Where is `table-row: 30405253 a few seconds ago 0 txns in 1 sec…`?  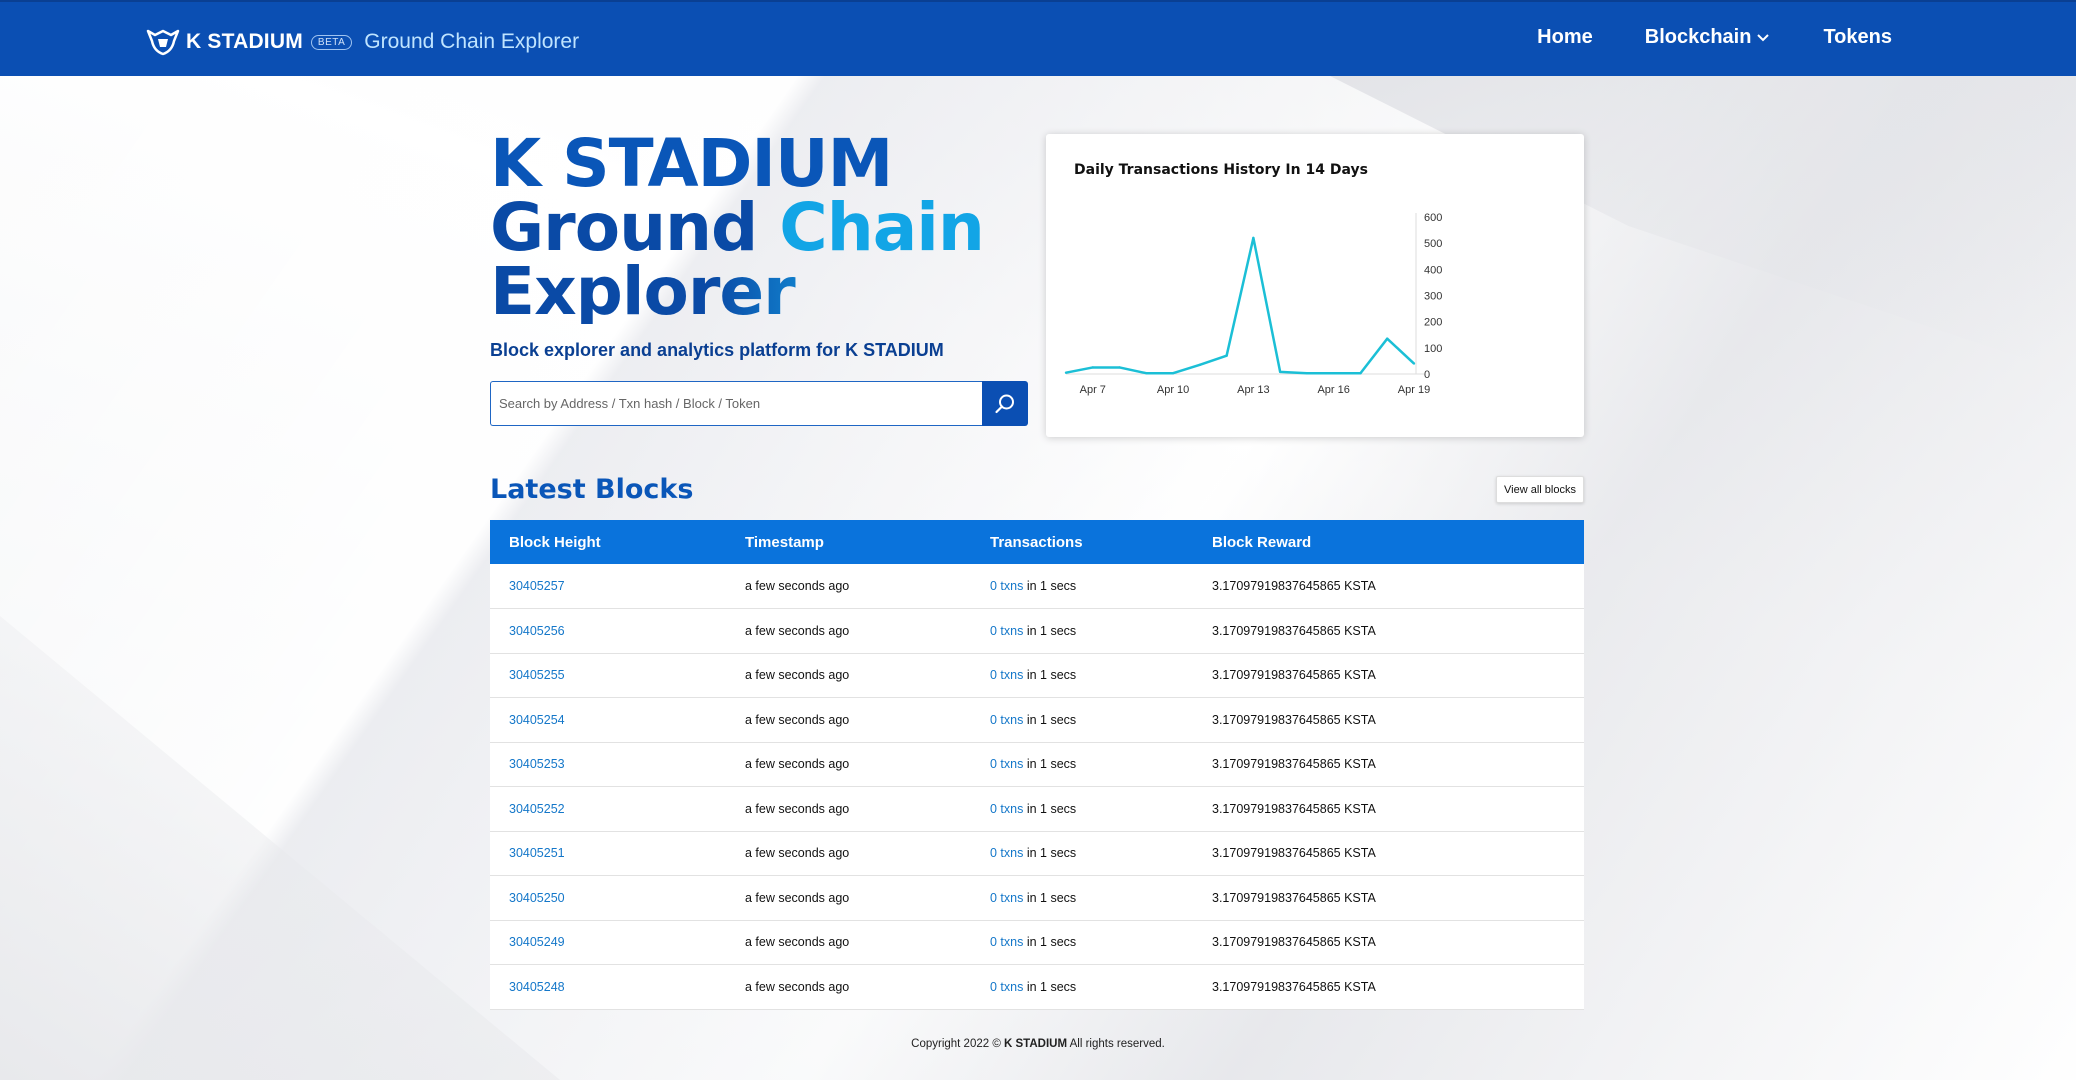 table-row: 30405253 a few seconds ago 0 txns in 1 sec… is located at coordinates (1037, 764).